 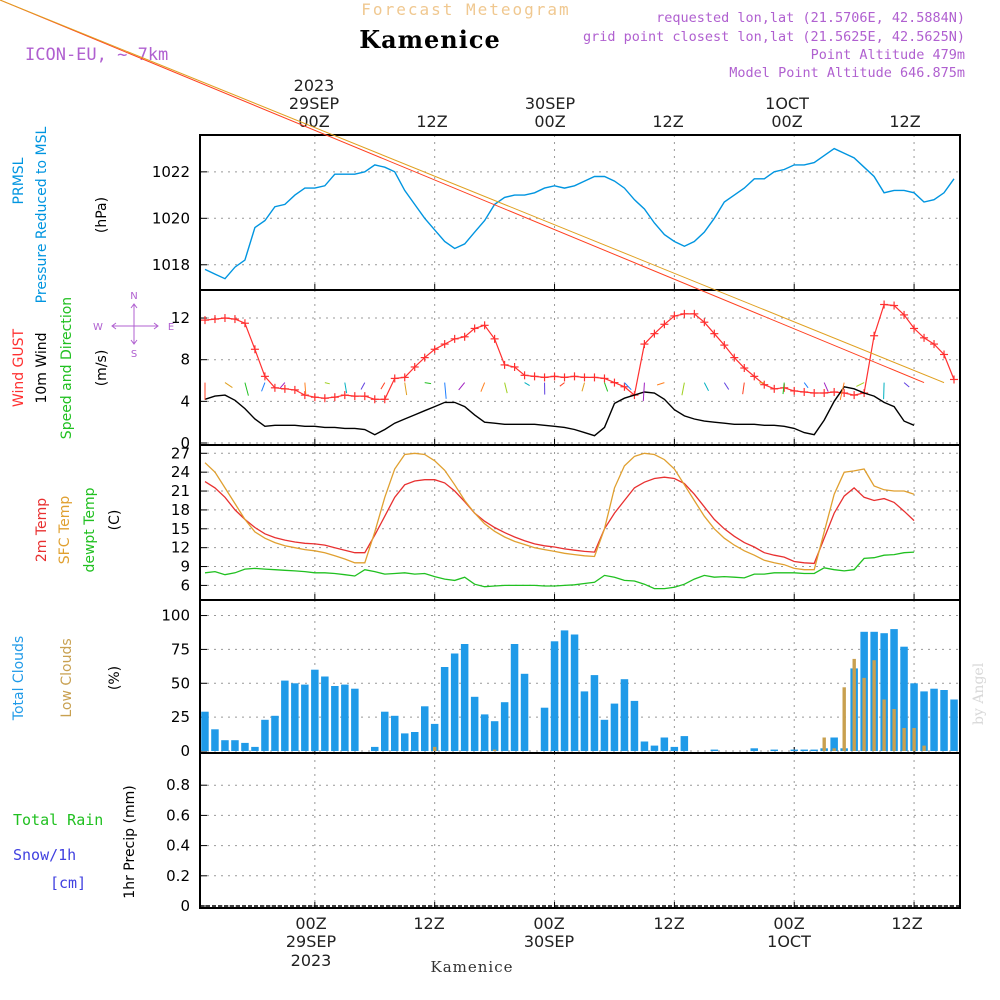 What do you see at coordinates (42, 367) in the screenshot?
I see `wind-10m-label: 10m Wind` at bounding box center [42, 367].